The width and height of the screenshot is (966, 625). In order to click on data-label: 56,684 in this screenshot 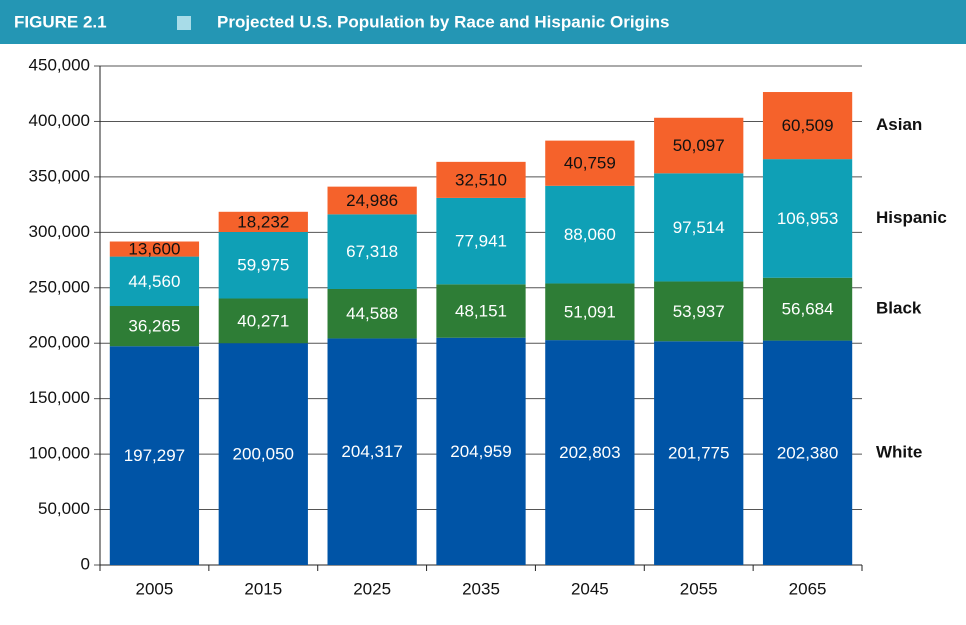, I will do `click(808, 309)`.